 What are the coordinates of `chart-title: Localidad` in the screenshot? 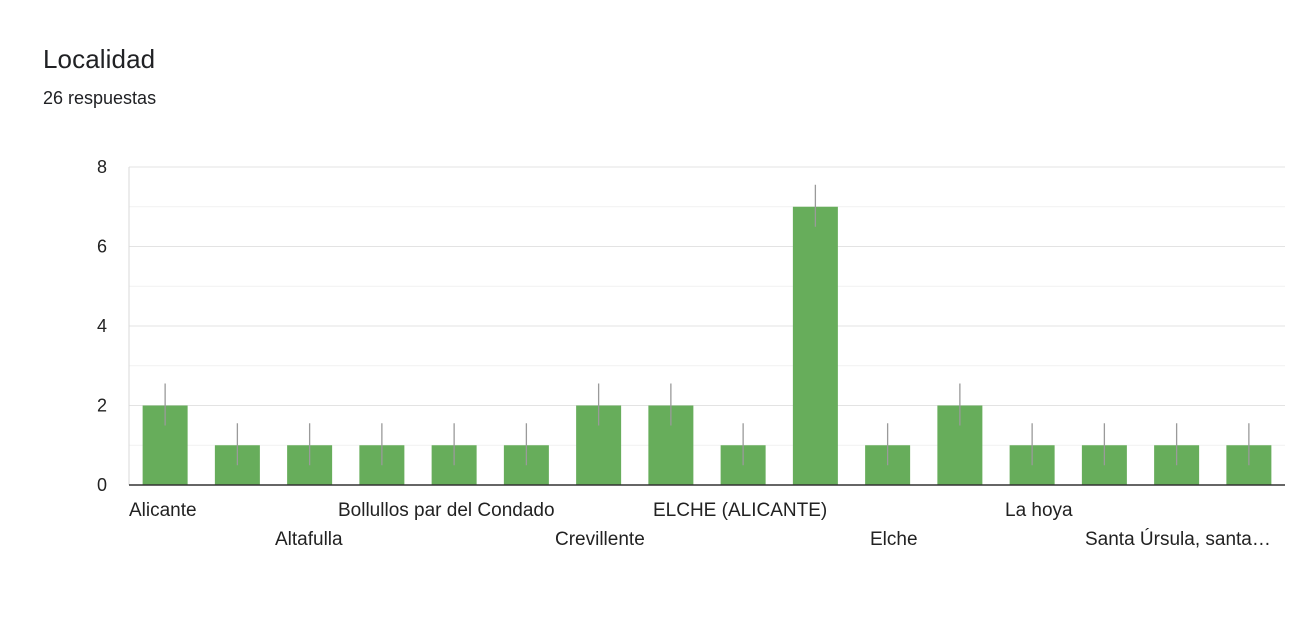 It's located at (99, 59).